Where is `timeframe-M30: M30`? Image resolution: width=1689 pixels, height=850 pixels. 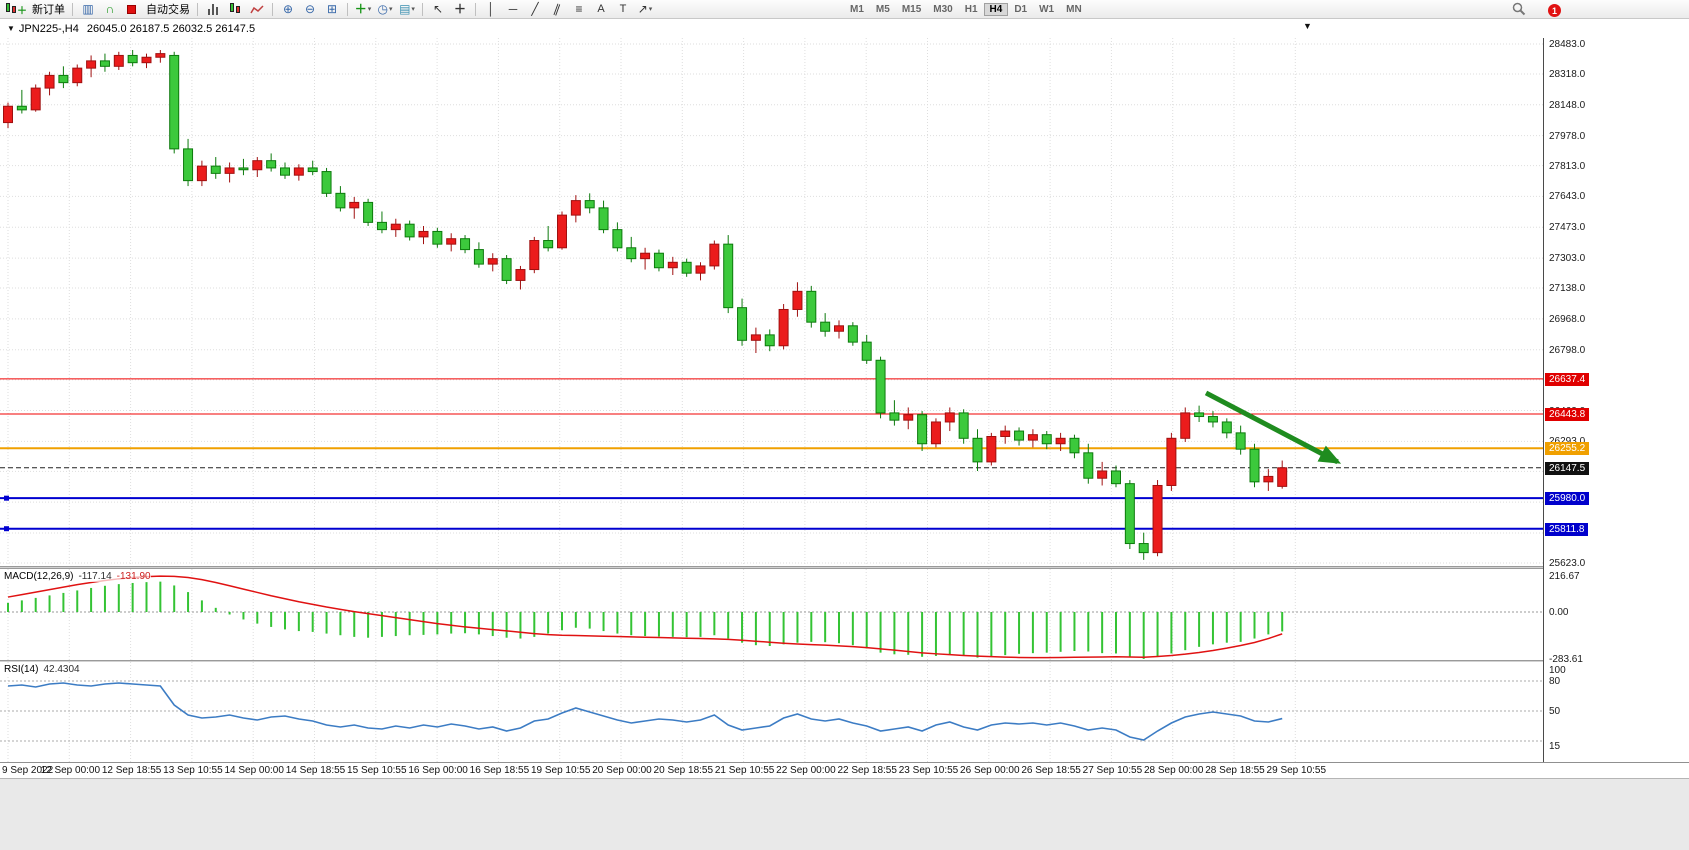
timeframe-M30: M30 is located at coordinates (943, 9).